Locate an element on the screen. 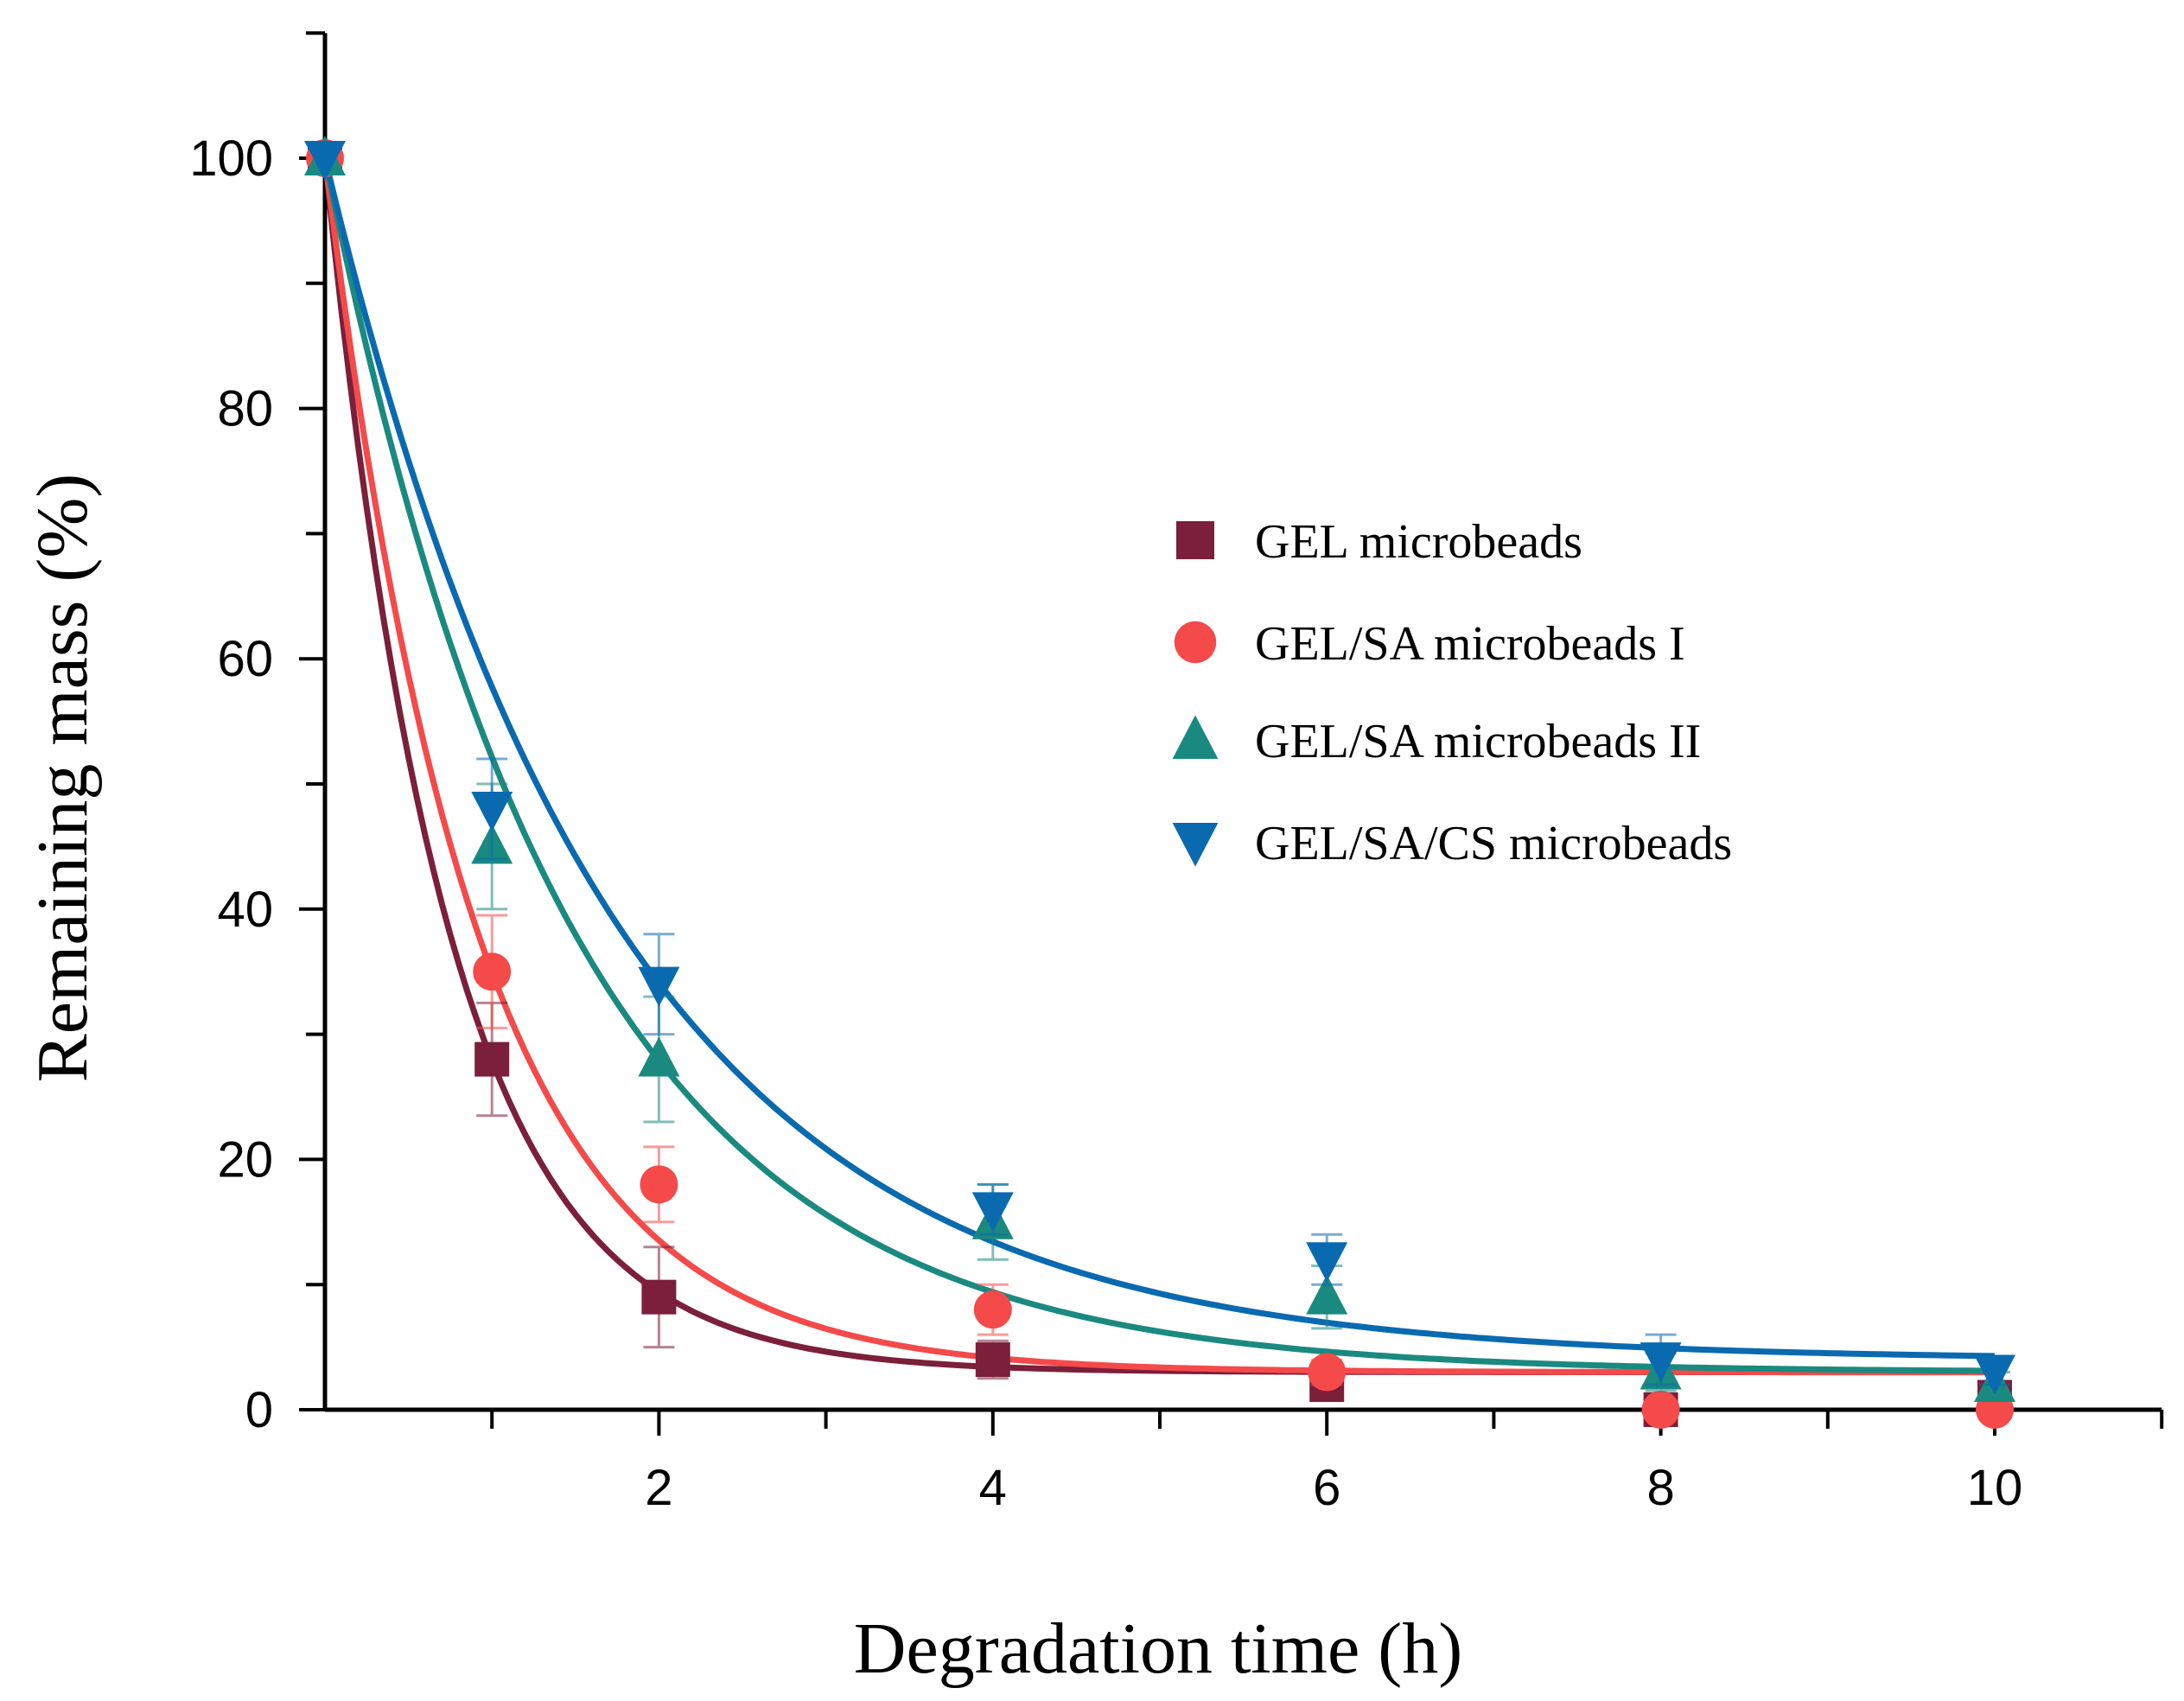 This screenshot has width=2184, height=1701. y-tick-label: 100 is located at coordinates (231, 159).